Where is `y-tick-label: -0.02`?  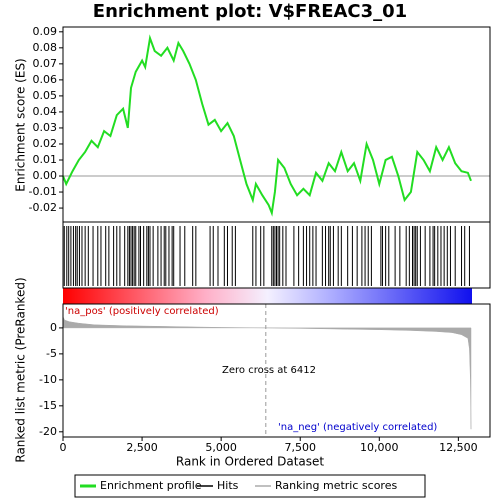
y-tick-label: -0.02 is located at coordinates (43, 207).